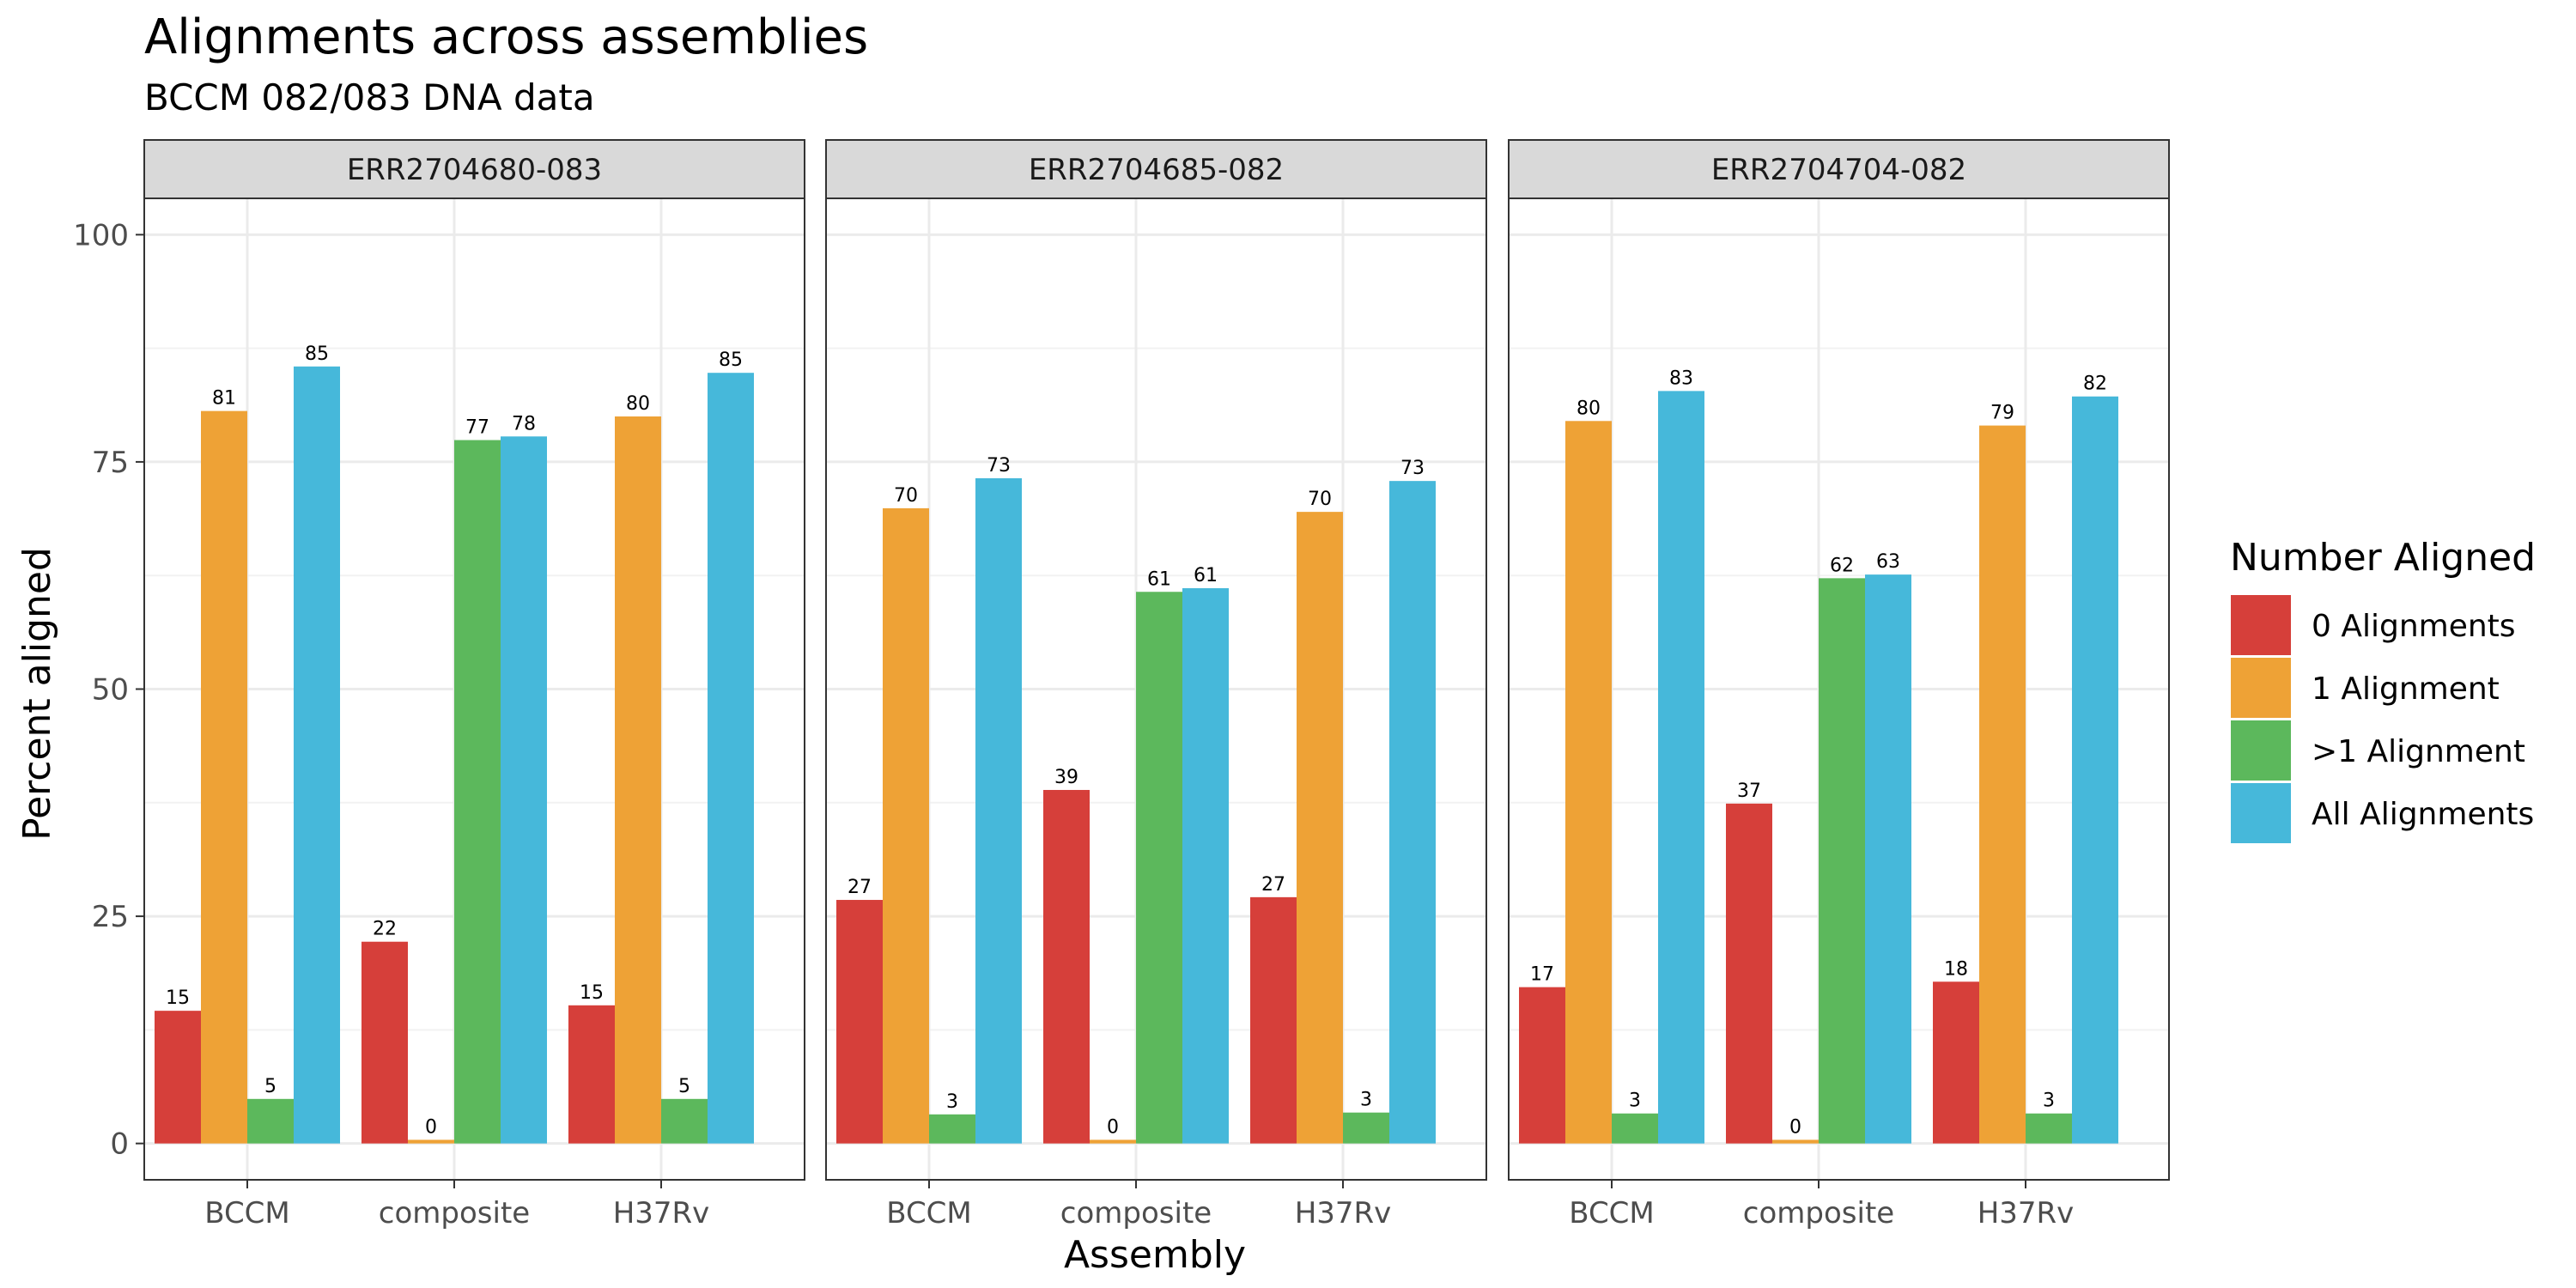  I want to click on legend-label: 0 Alignments, so click(2414, 627).